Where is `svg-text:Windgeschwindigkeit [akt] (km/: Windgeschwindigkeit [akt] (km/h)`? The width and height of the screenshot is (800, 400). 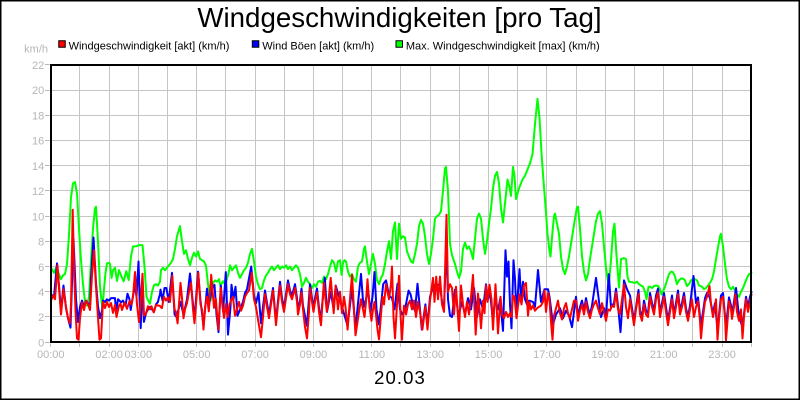
svg-text:Windgeschwindigkeit [akt] (km/: Windgeschwindigkeit [akt] (km/h) is located at coordinates (149, 47).